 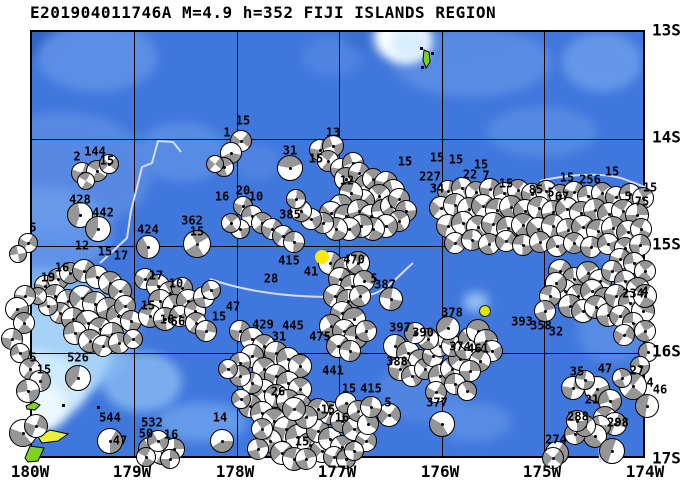 What do you see at coordinates (660, 389) in the screenshot?
I see `depth-label: 46` at bounding box center [660, 389].